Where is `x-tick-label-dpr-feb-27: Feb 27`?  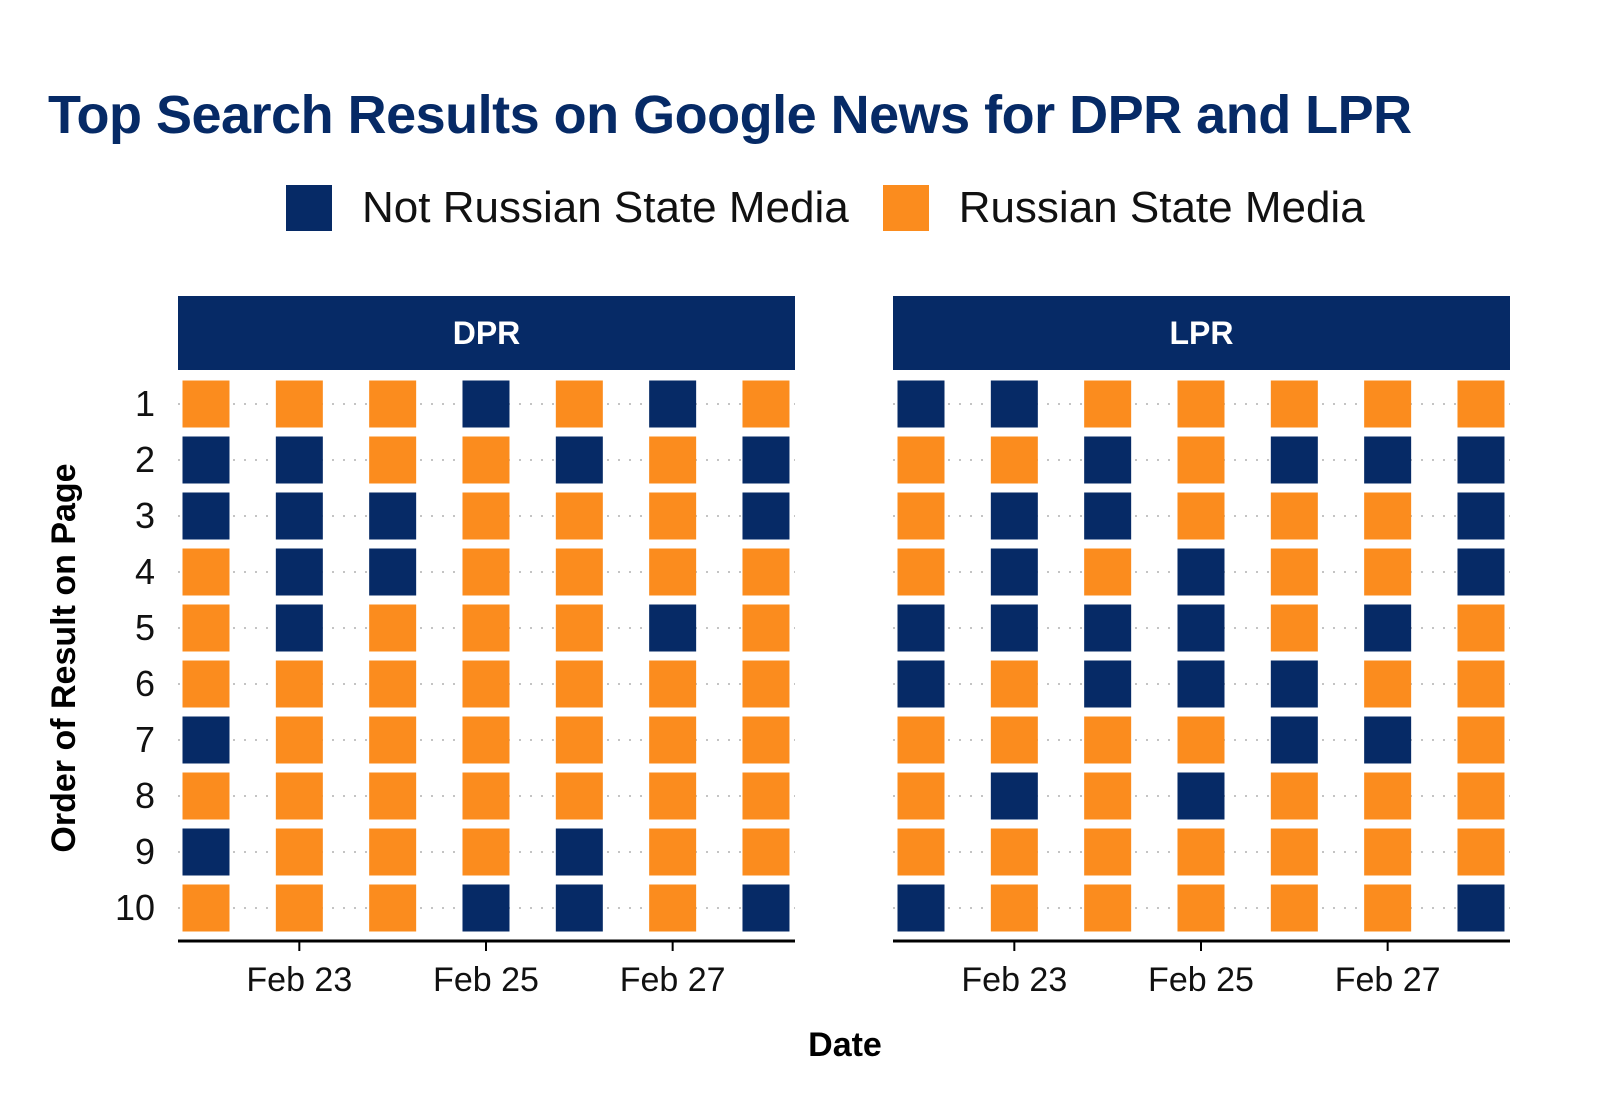 x-tick-label-dpr-feb-27: Feb 27 is located at coordinates (673, 980).